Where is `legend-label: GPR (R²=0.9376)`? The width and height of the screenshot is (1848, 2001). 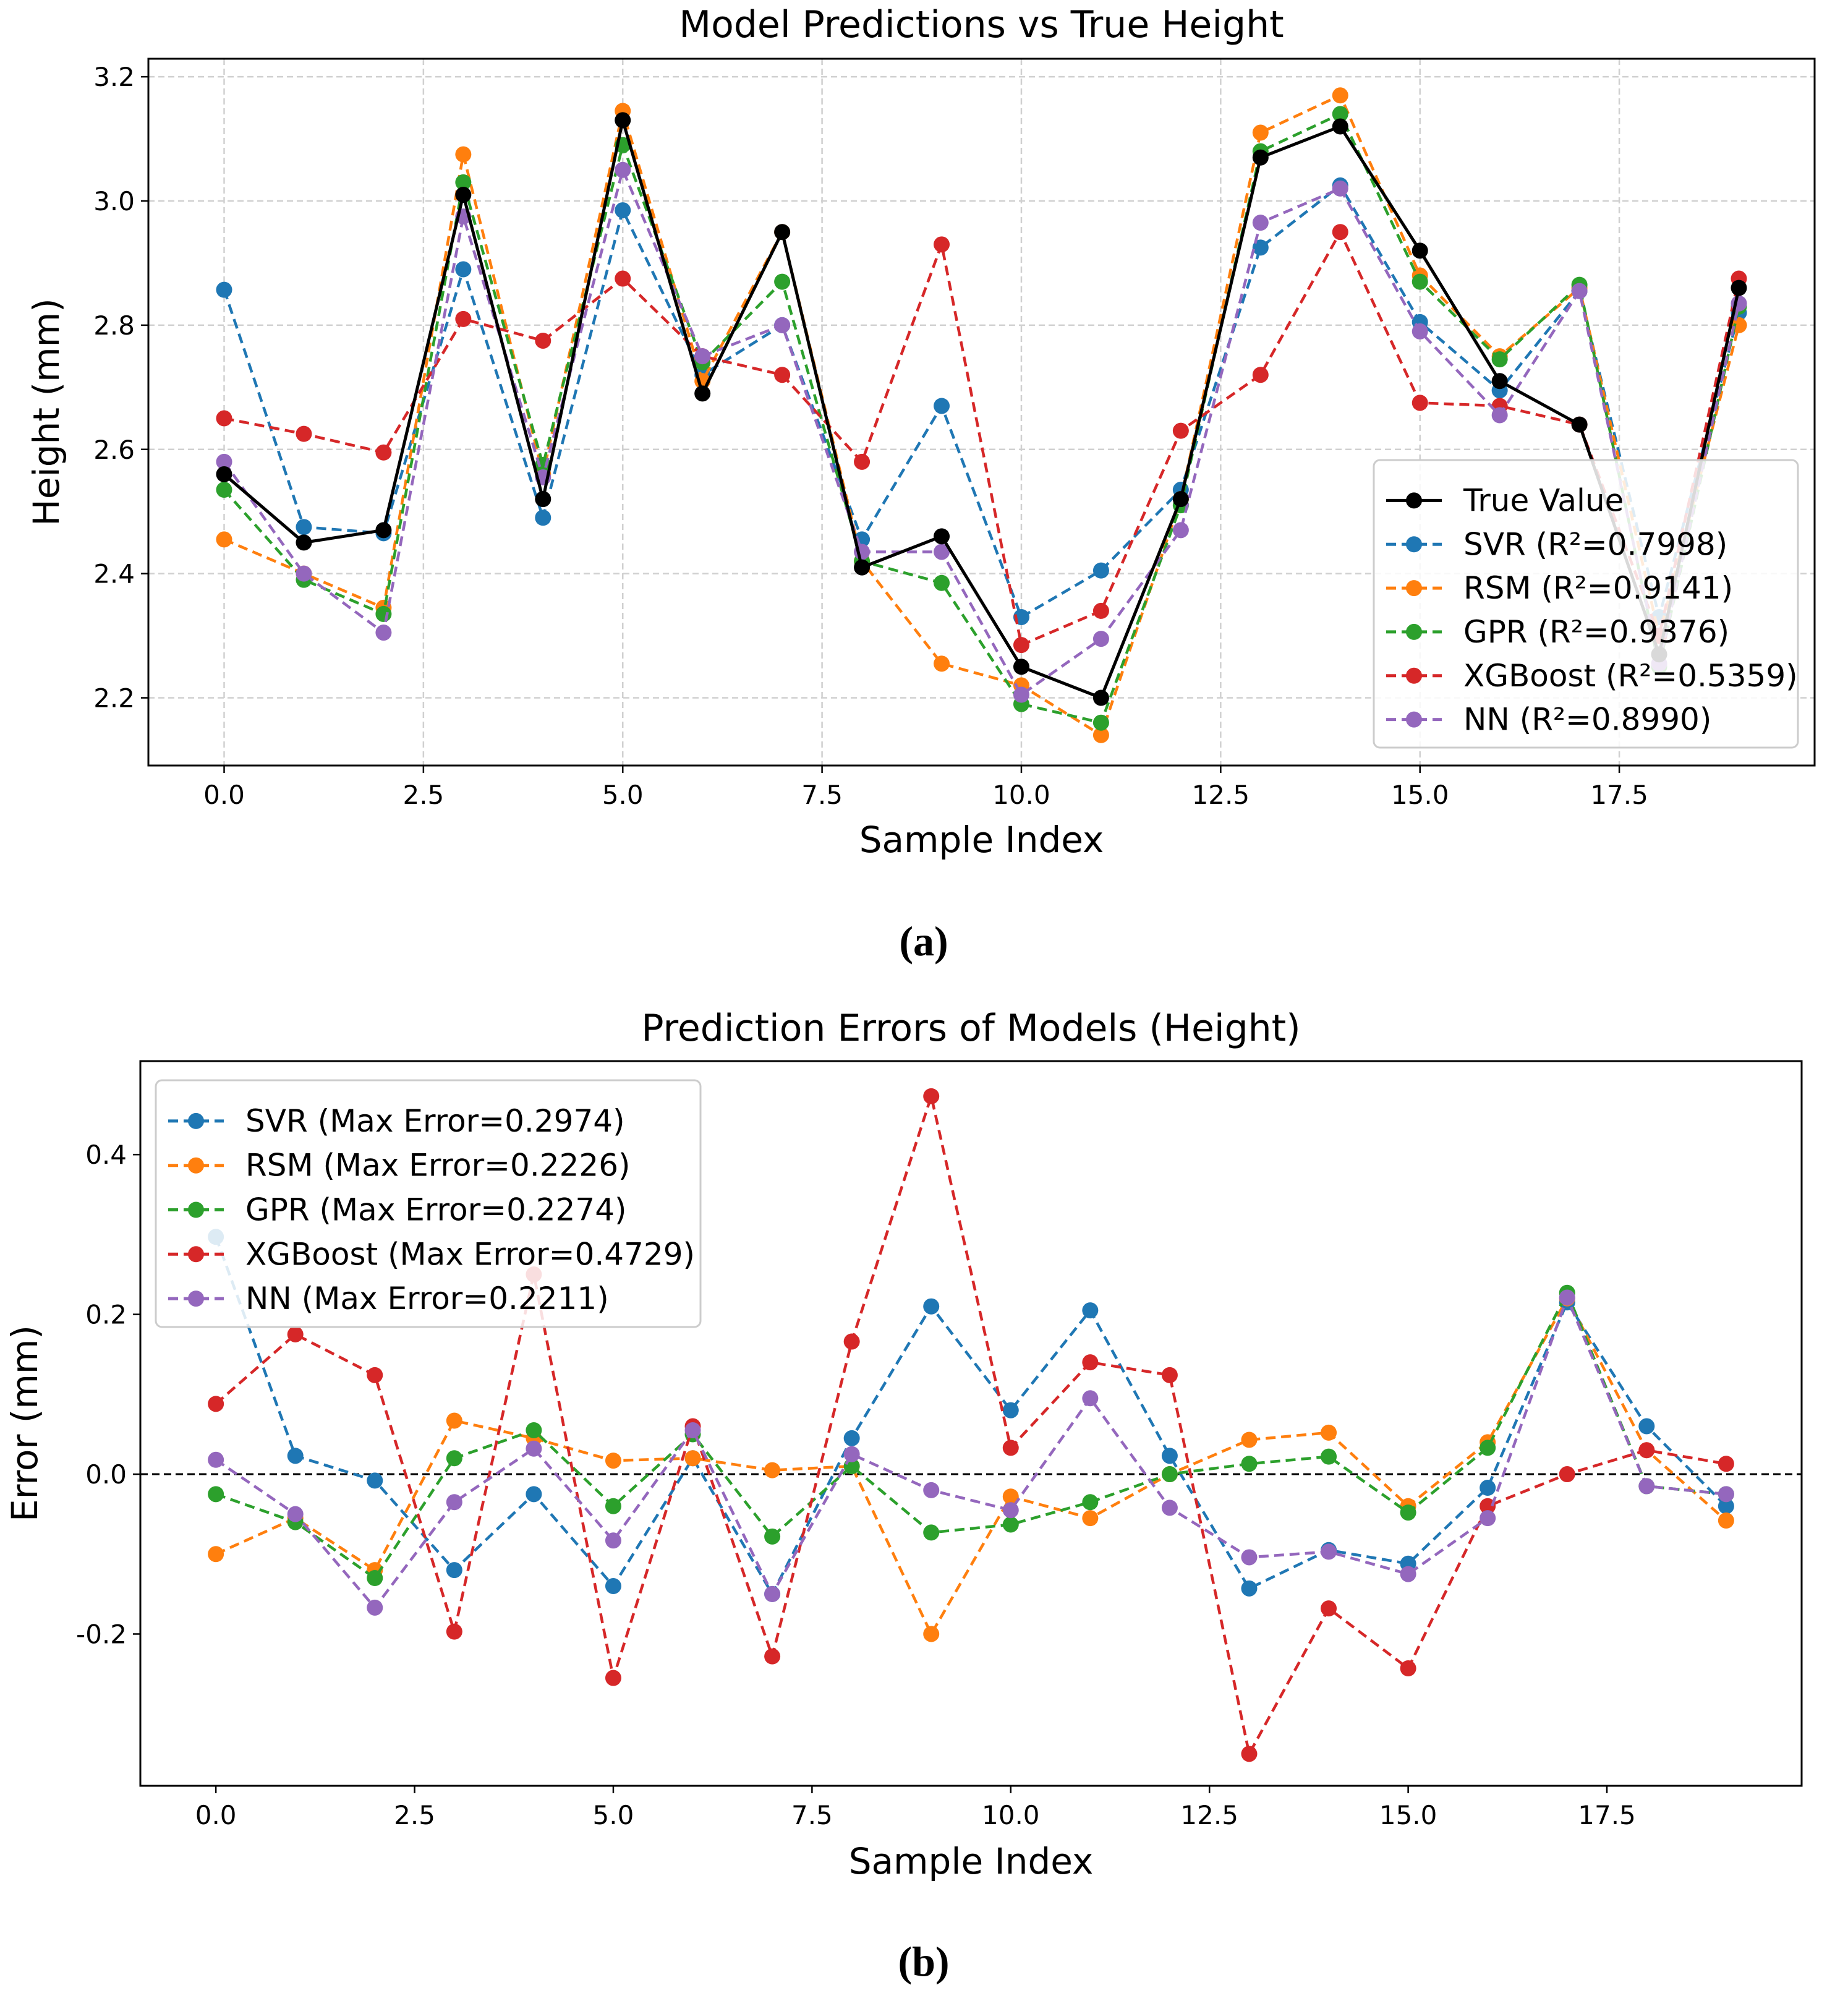
legend-label: GPR (R²=0.9376) is located at coordinates (1596, 632).